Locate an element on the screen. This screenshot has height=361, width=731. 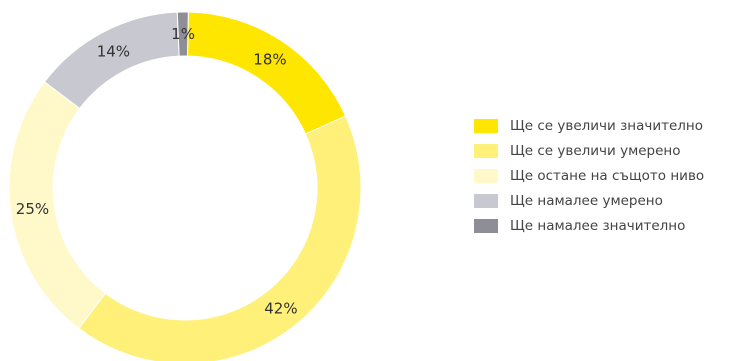
legend-label: Ще намалее умерено is located at coordinates (586, 201).